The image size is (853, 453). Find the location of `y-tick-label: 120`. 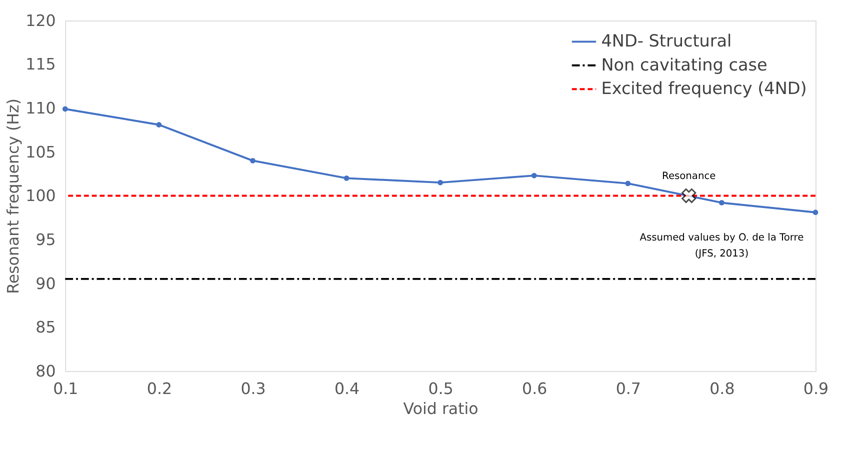

y-tick-label: 120 is located at coordinates (41, 20).